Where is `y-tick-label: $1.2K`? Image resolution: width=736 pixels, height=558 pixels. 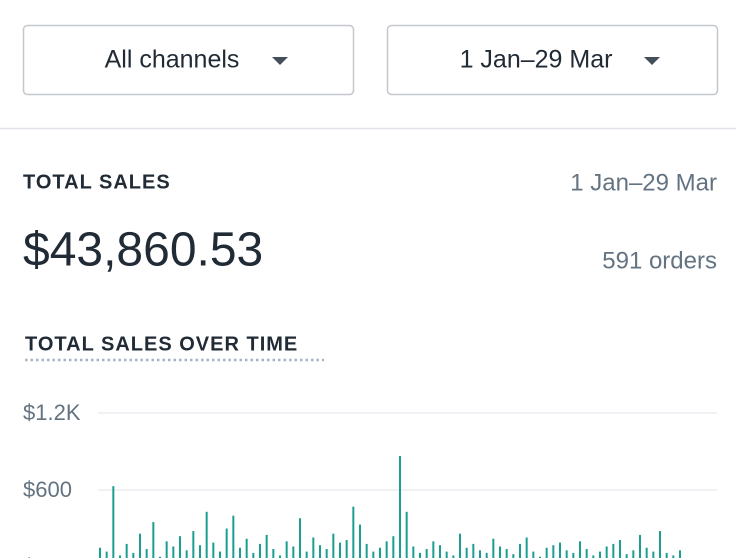
y-tick-label: $1.2K is located at coordinates (52, 412).